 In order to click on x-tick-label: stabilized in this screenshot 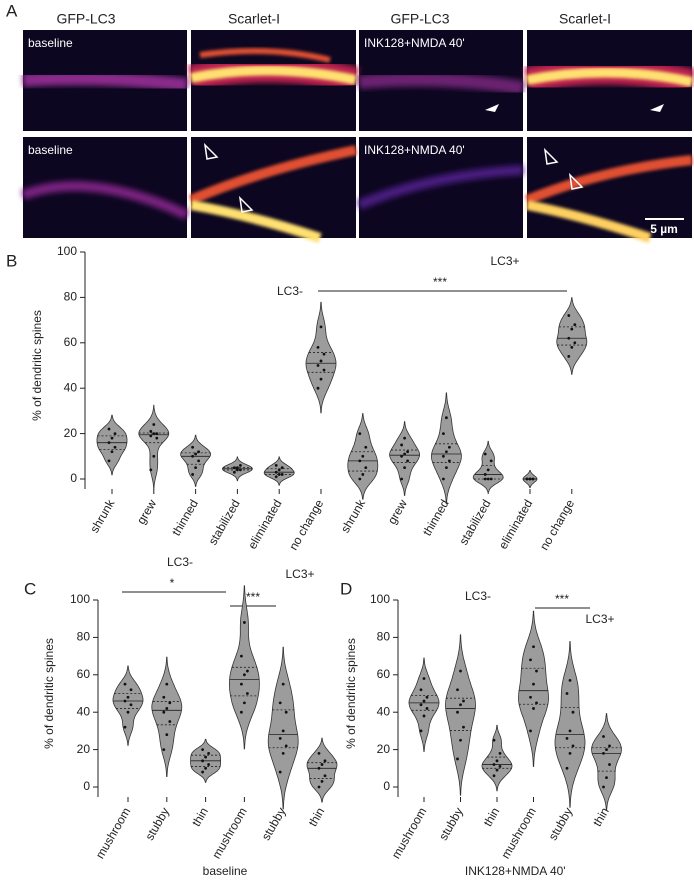, I will do `click(224, 522)`.